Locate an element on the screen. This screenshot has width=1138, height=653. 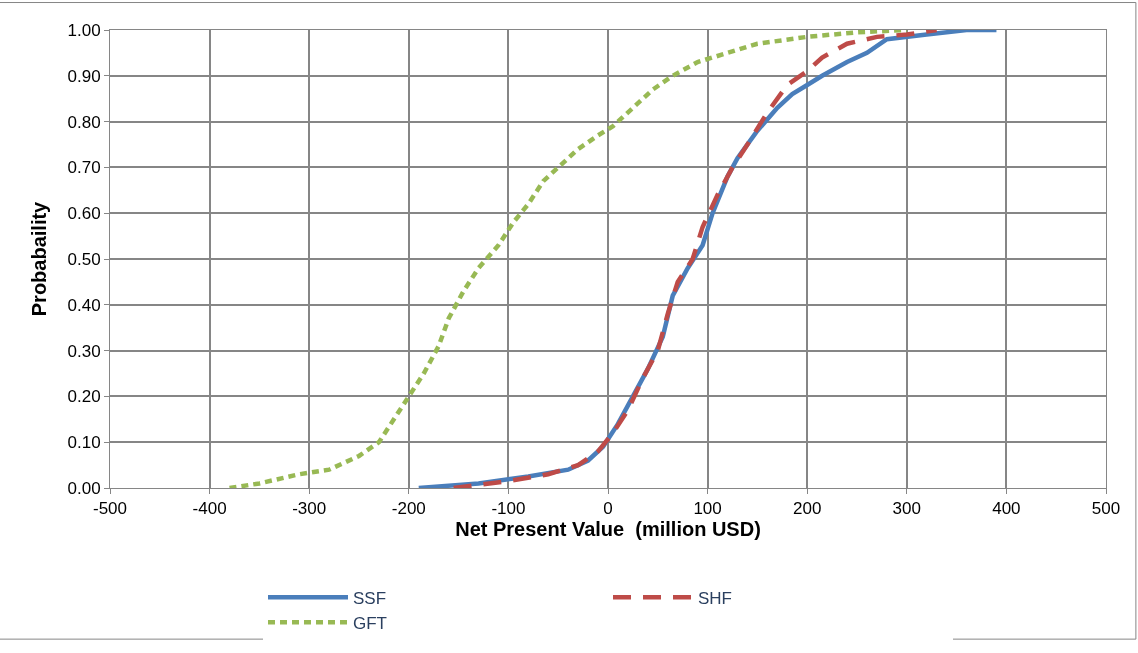
x-tick-label: 500 is located at coordinates (1106, 509).